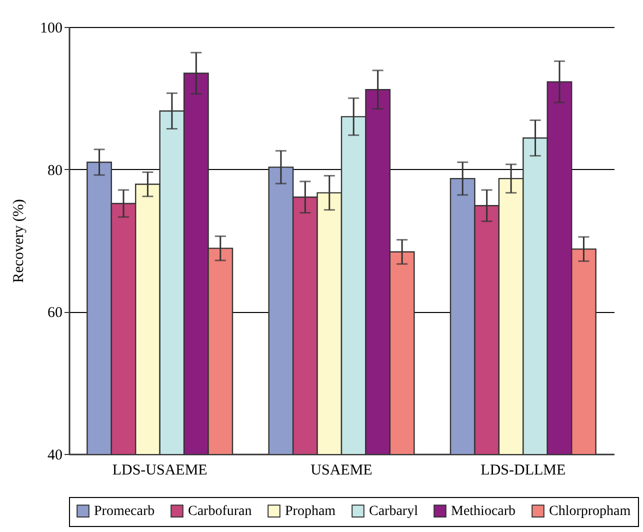 The height and width of the screenshot is (532, 643). I want to click on legend-label: Carbofuran, so click(220, 512).